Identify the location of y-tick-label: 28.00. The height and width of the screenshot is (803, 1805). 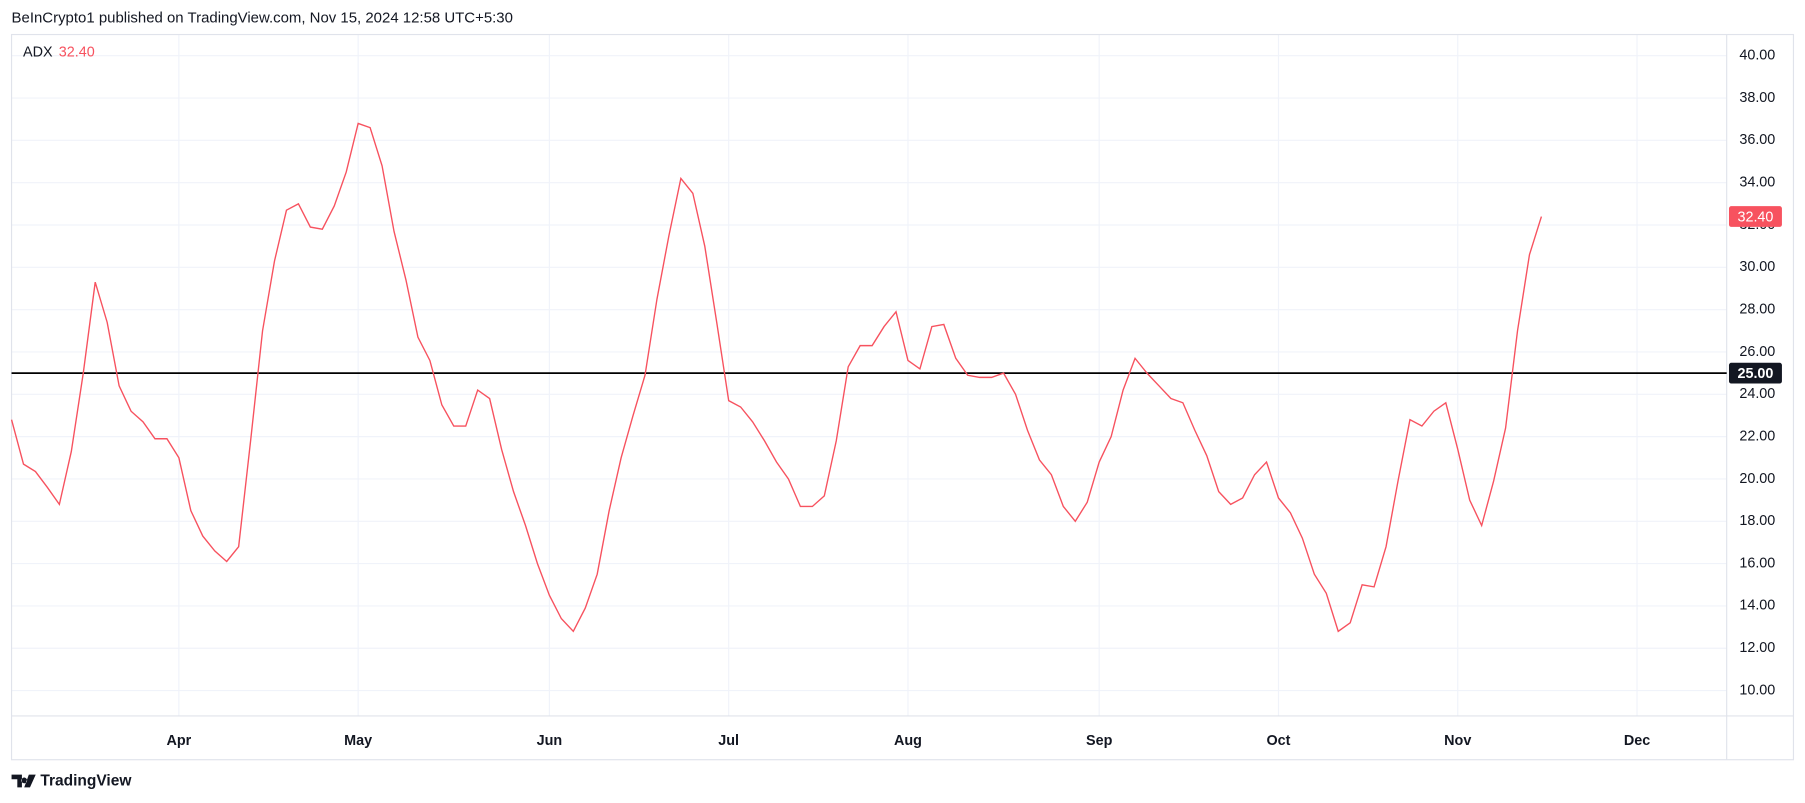
(1757, 309).